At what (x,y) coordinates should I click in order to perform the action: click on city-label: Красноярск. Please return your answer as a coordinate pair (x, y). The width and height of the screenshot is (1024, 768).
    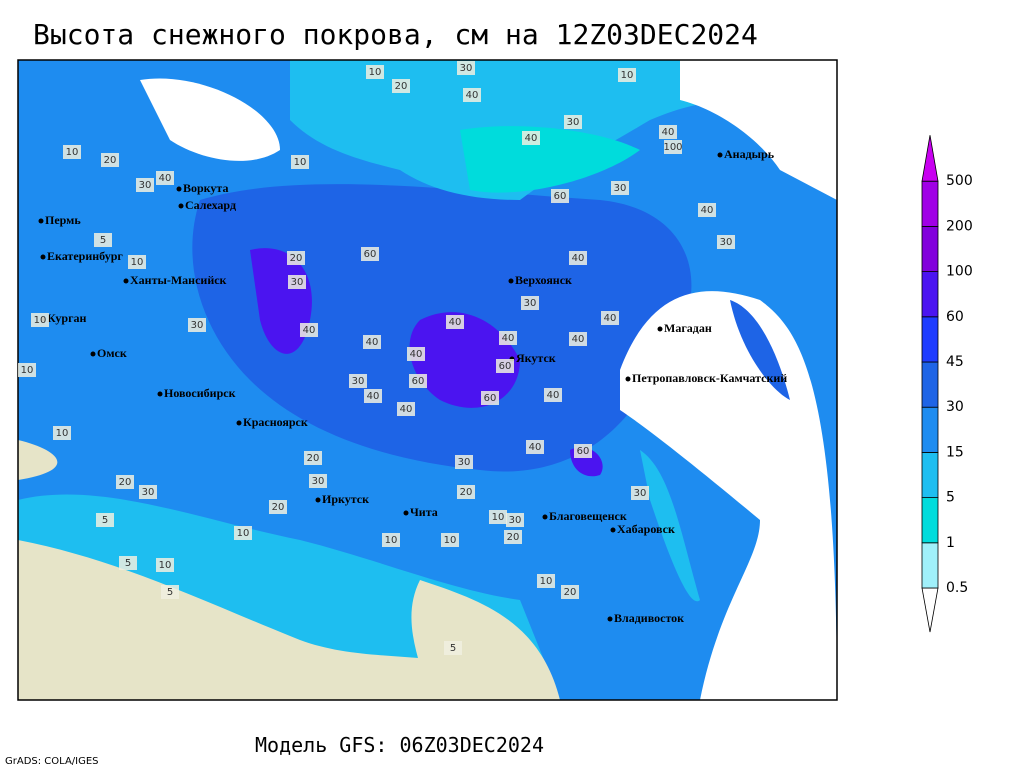
    Looking at the image, I should click on (275, 422).